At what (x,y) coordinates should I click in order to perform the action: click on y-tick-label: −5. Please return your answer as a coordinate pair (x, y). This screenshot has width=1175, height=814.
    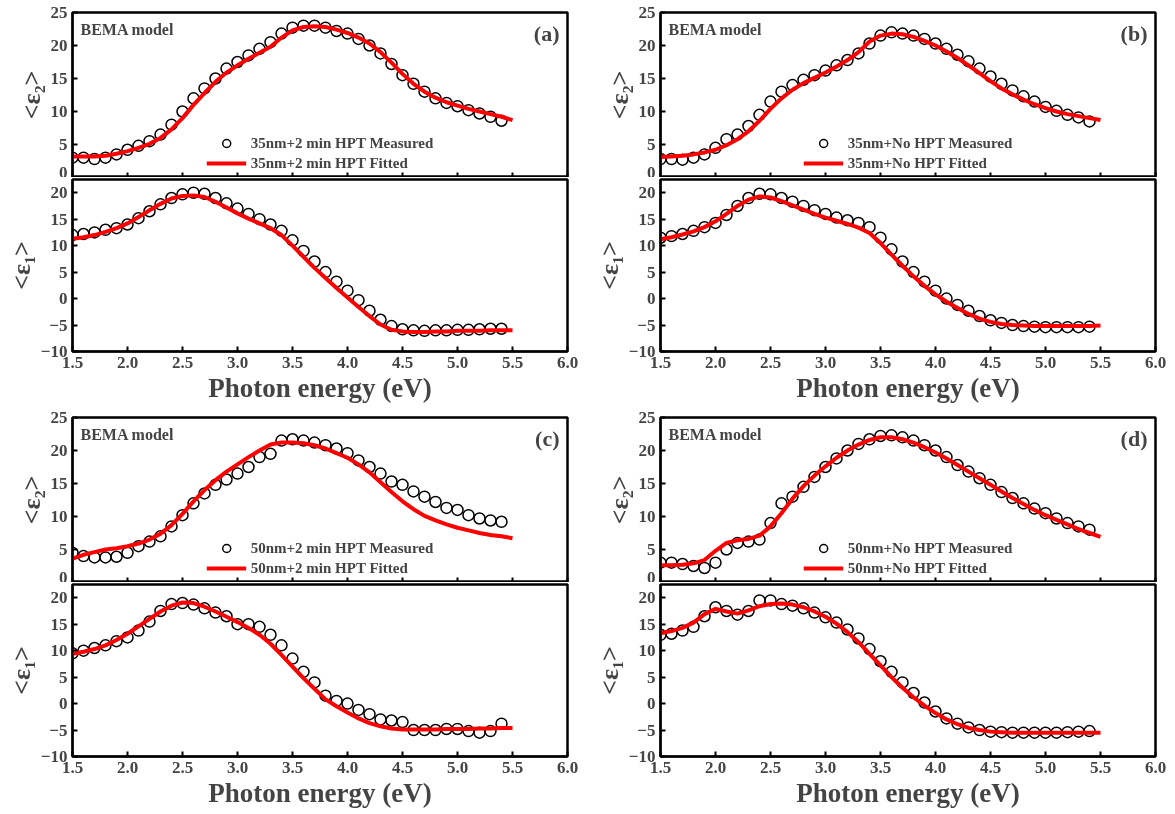
    Looking at the image, I should click on (58, 730).